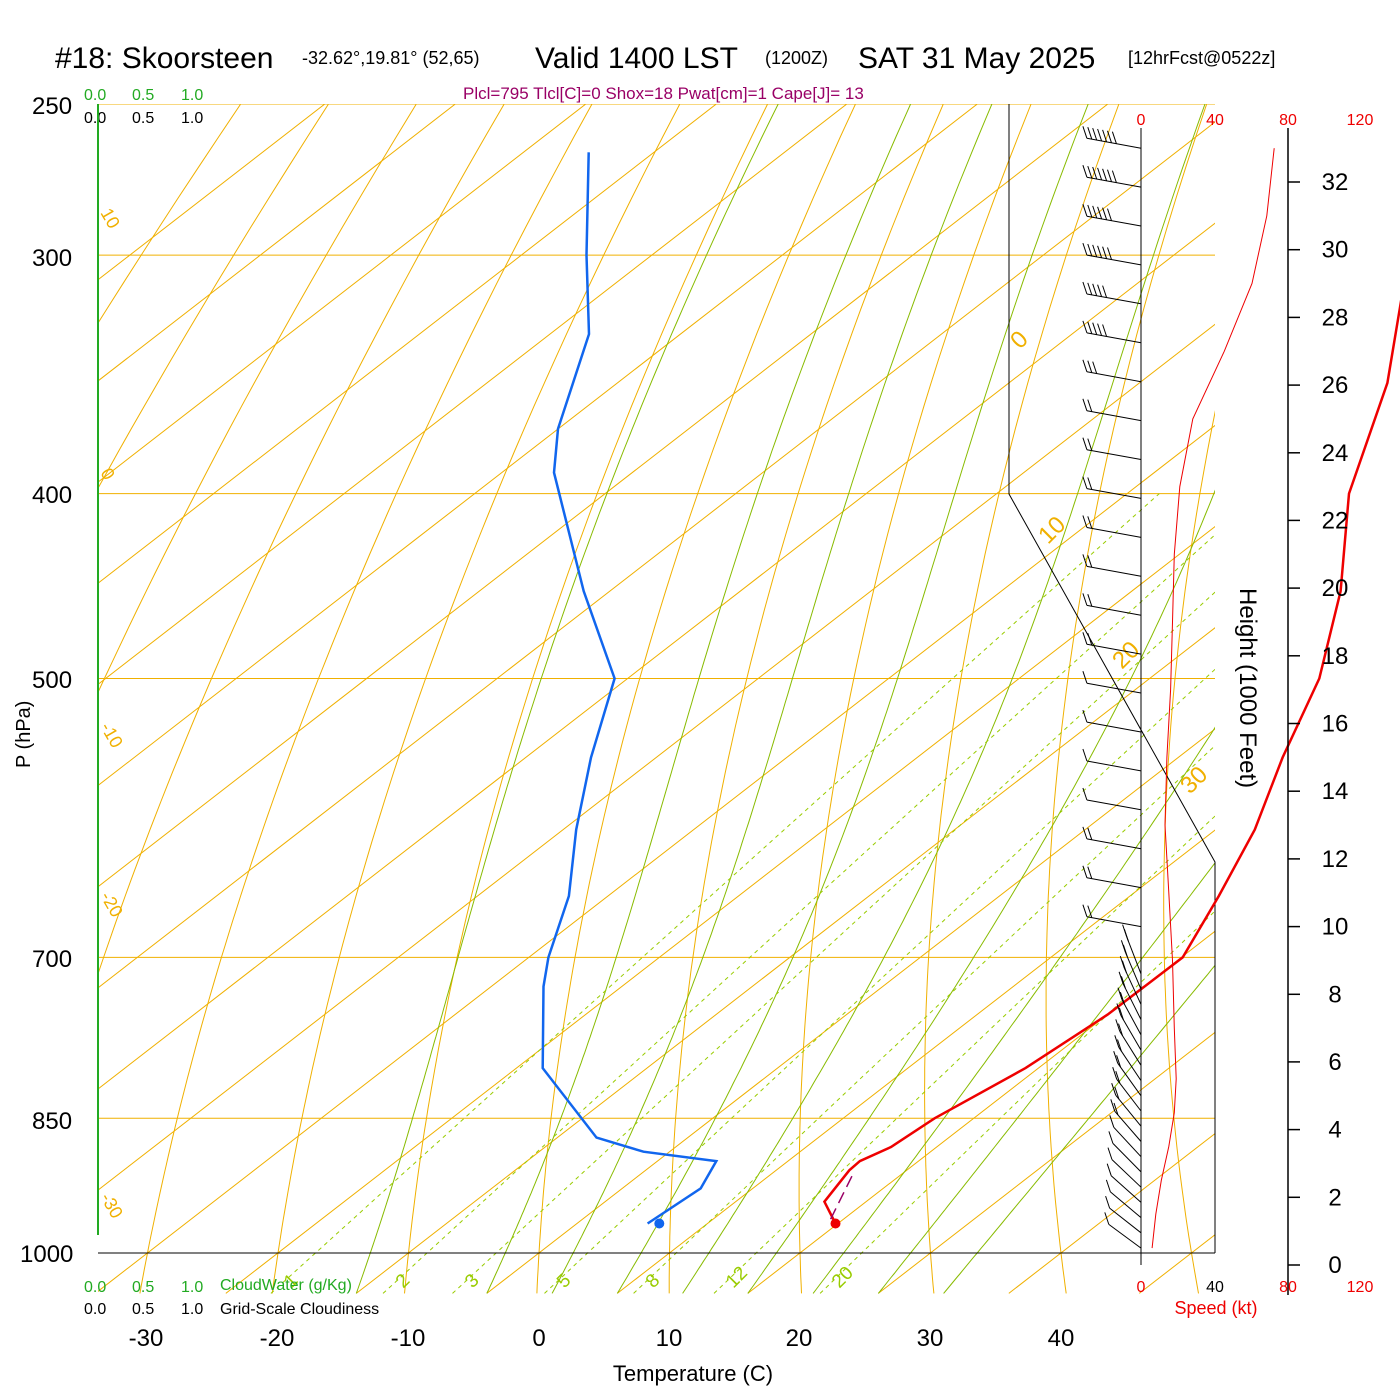 This screenshot has width=1400, height=1400. I want to click on height-tick-24: 24, so click(1335, 453).